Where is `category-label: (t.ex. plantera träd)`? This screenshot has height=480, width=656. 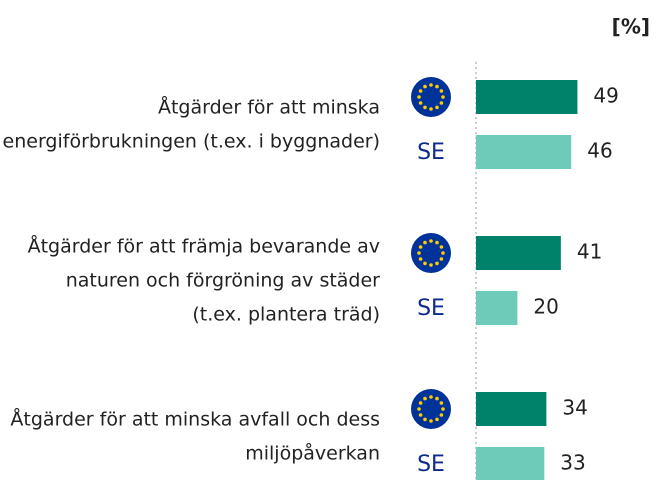 category-label: (t.ex. plantera träd) is located at coordinates (286, 315).